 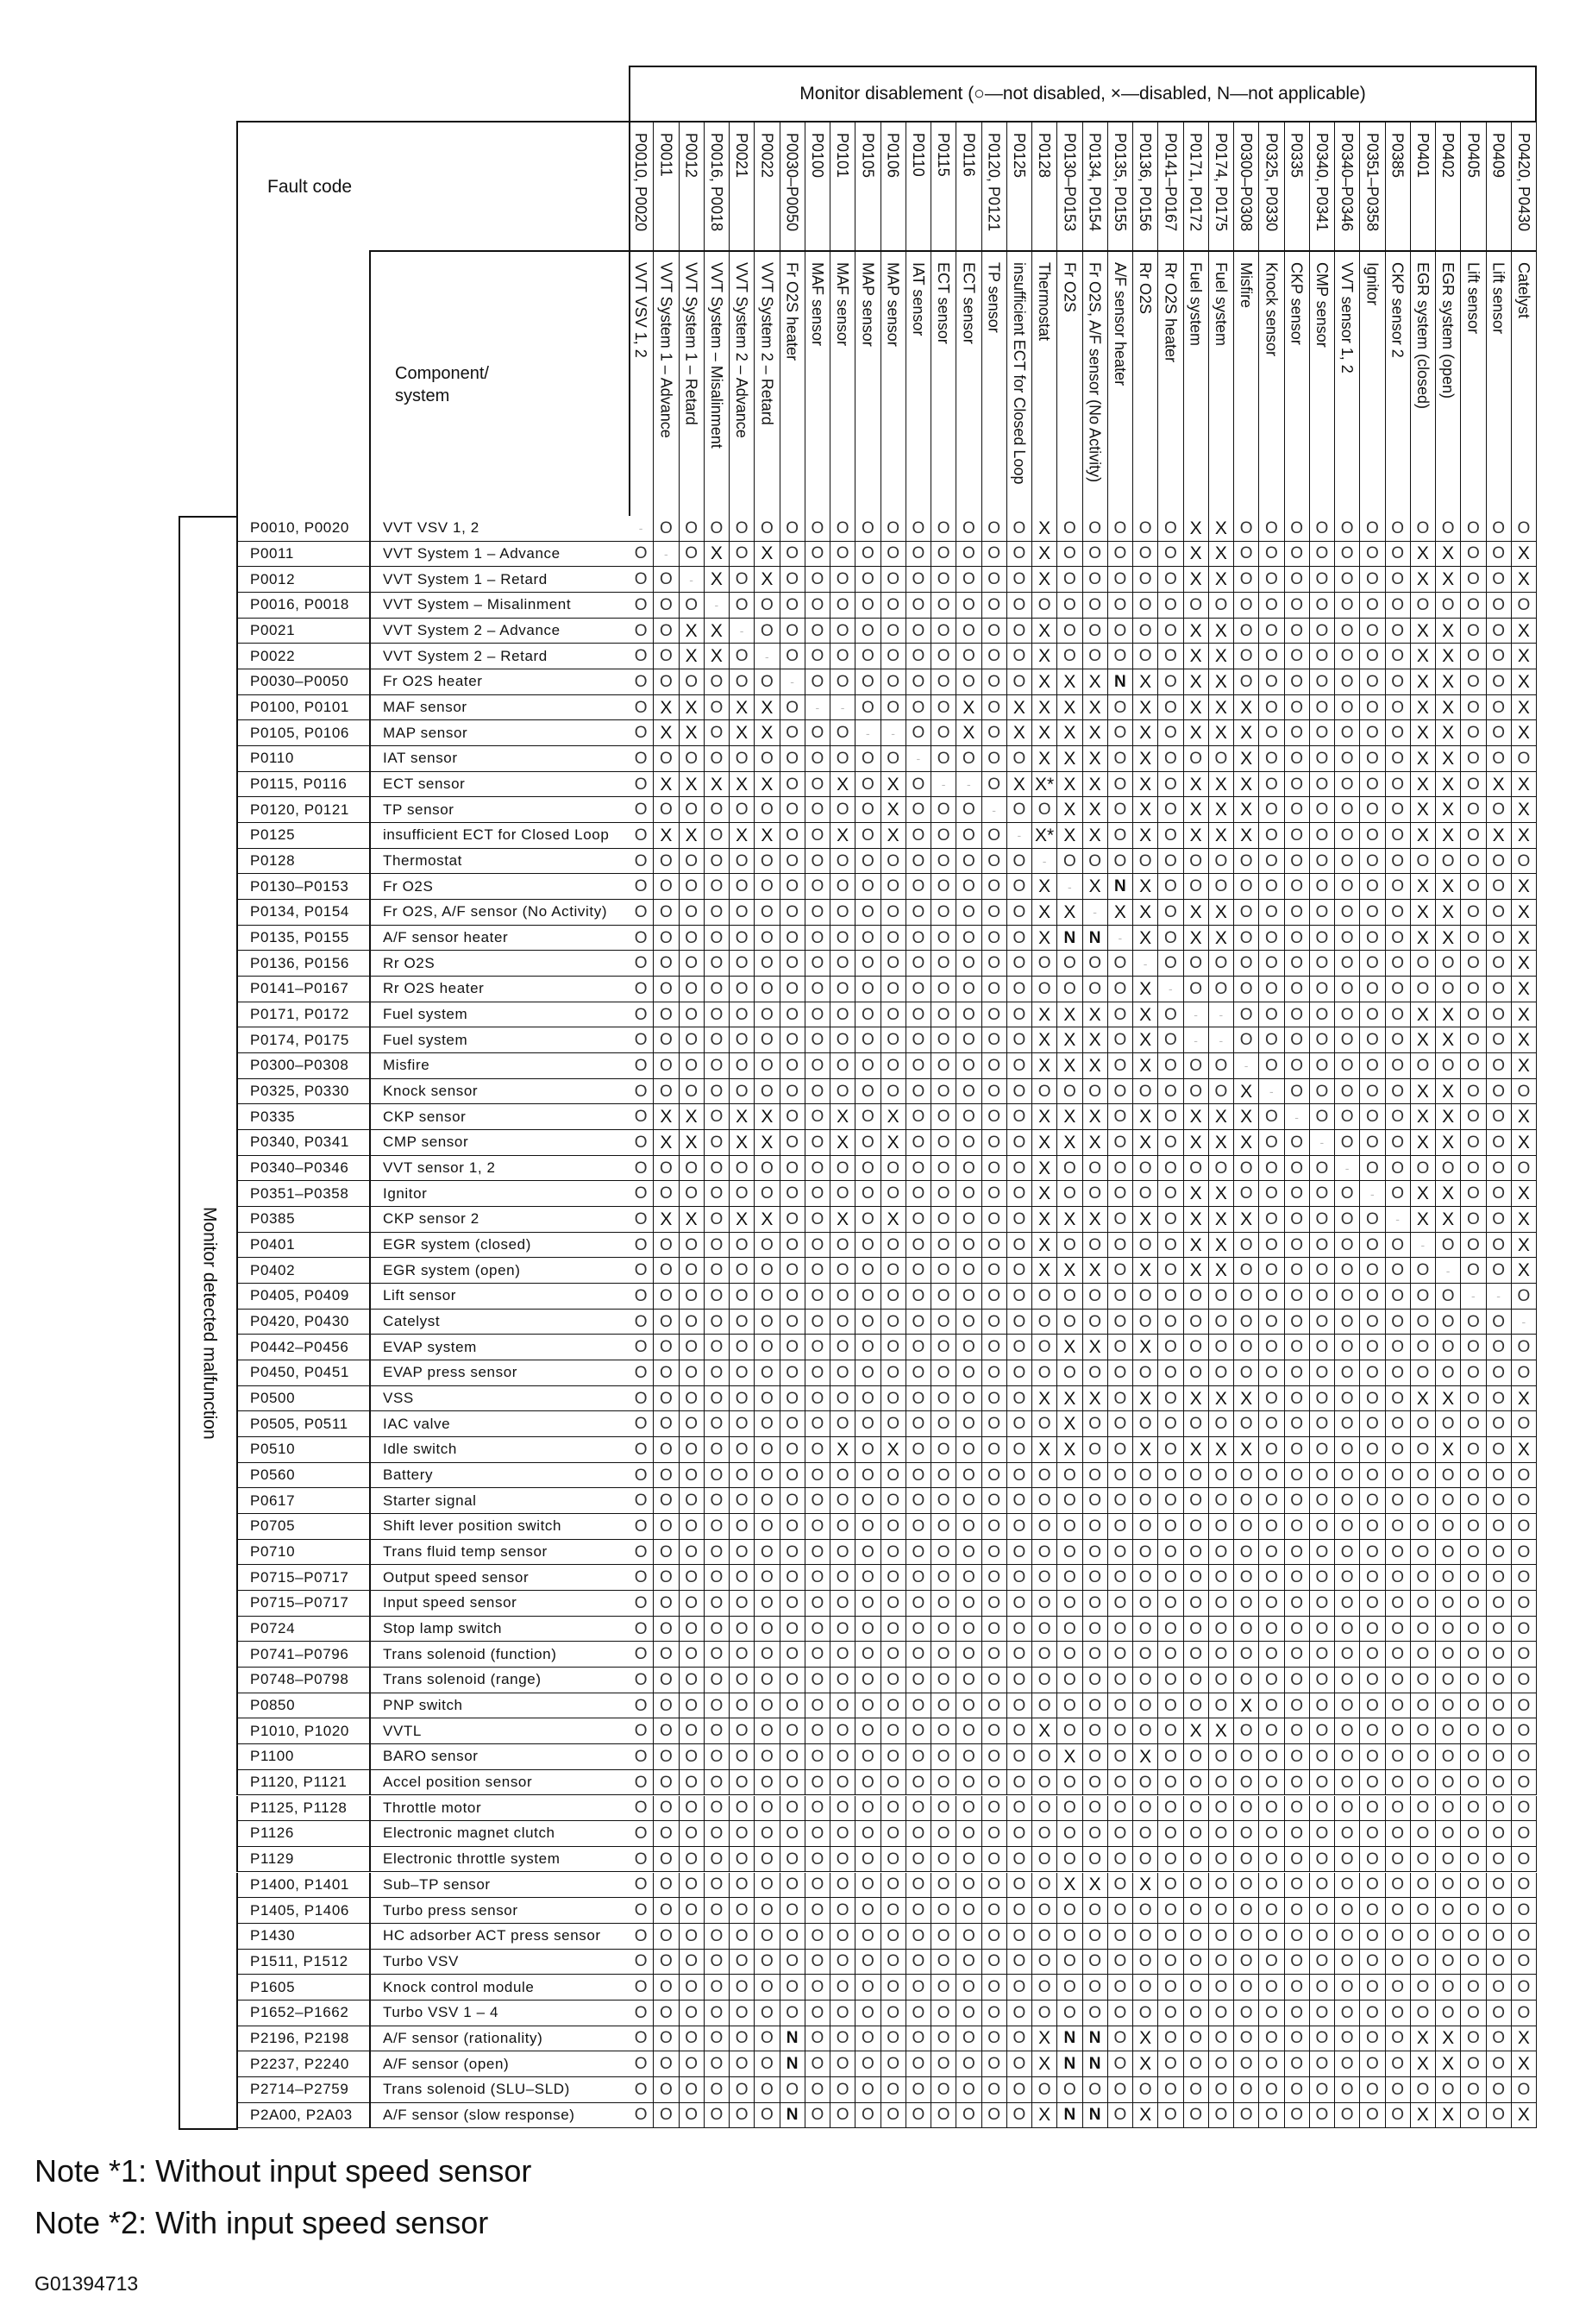 I want to click on column-component-header: IAT sensor, so click(x=918, y=383).